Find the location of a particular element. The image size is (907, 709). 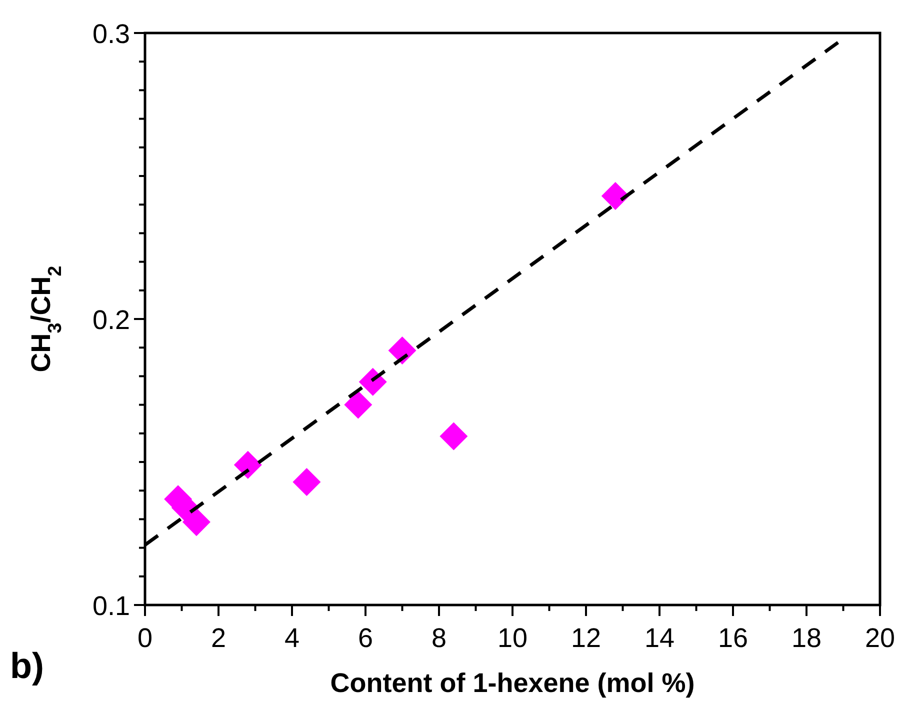

x-tick-label: 20 is located at coordinates (880, 638).